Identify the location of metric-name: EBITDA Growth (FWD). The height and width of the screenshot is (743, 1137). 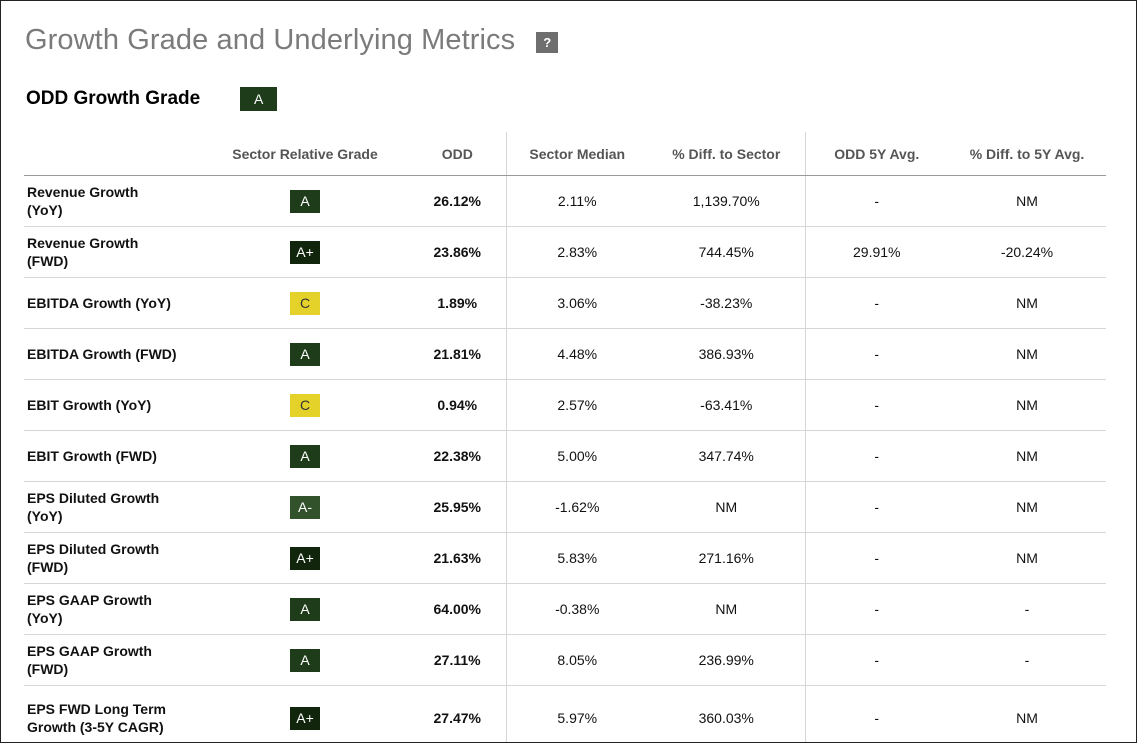
(102, 354).